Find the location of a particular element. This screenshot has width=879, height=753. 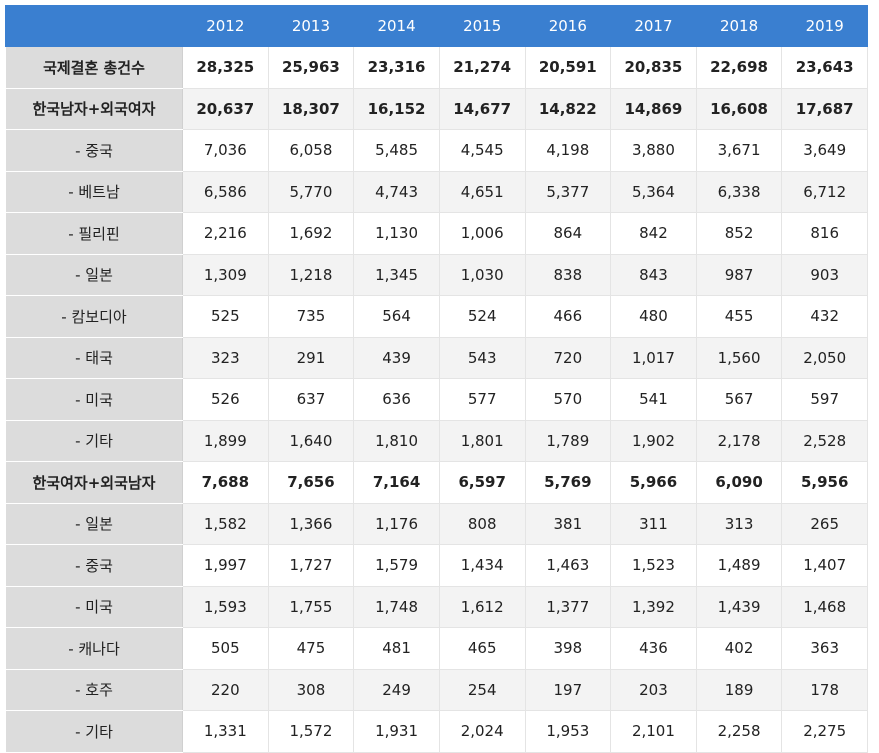

table-cell: 291 is located at coordinates (311, 357).